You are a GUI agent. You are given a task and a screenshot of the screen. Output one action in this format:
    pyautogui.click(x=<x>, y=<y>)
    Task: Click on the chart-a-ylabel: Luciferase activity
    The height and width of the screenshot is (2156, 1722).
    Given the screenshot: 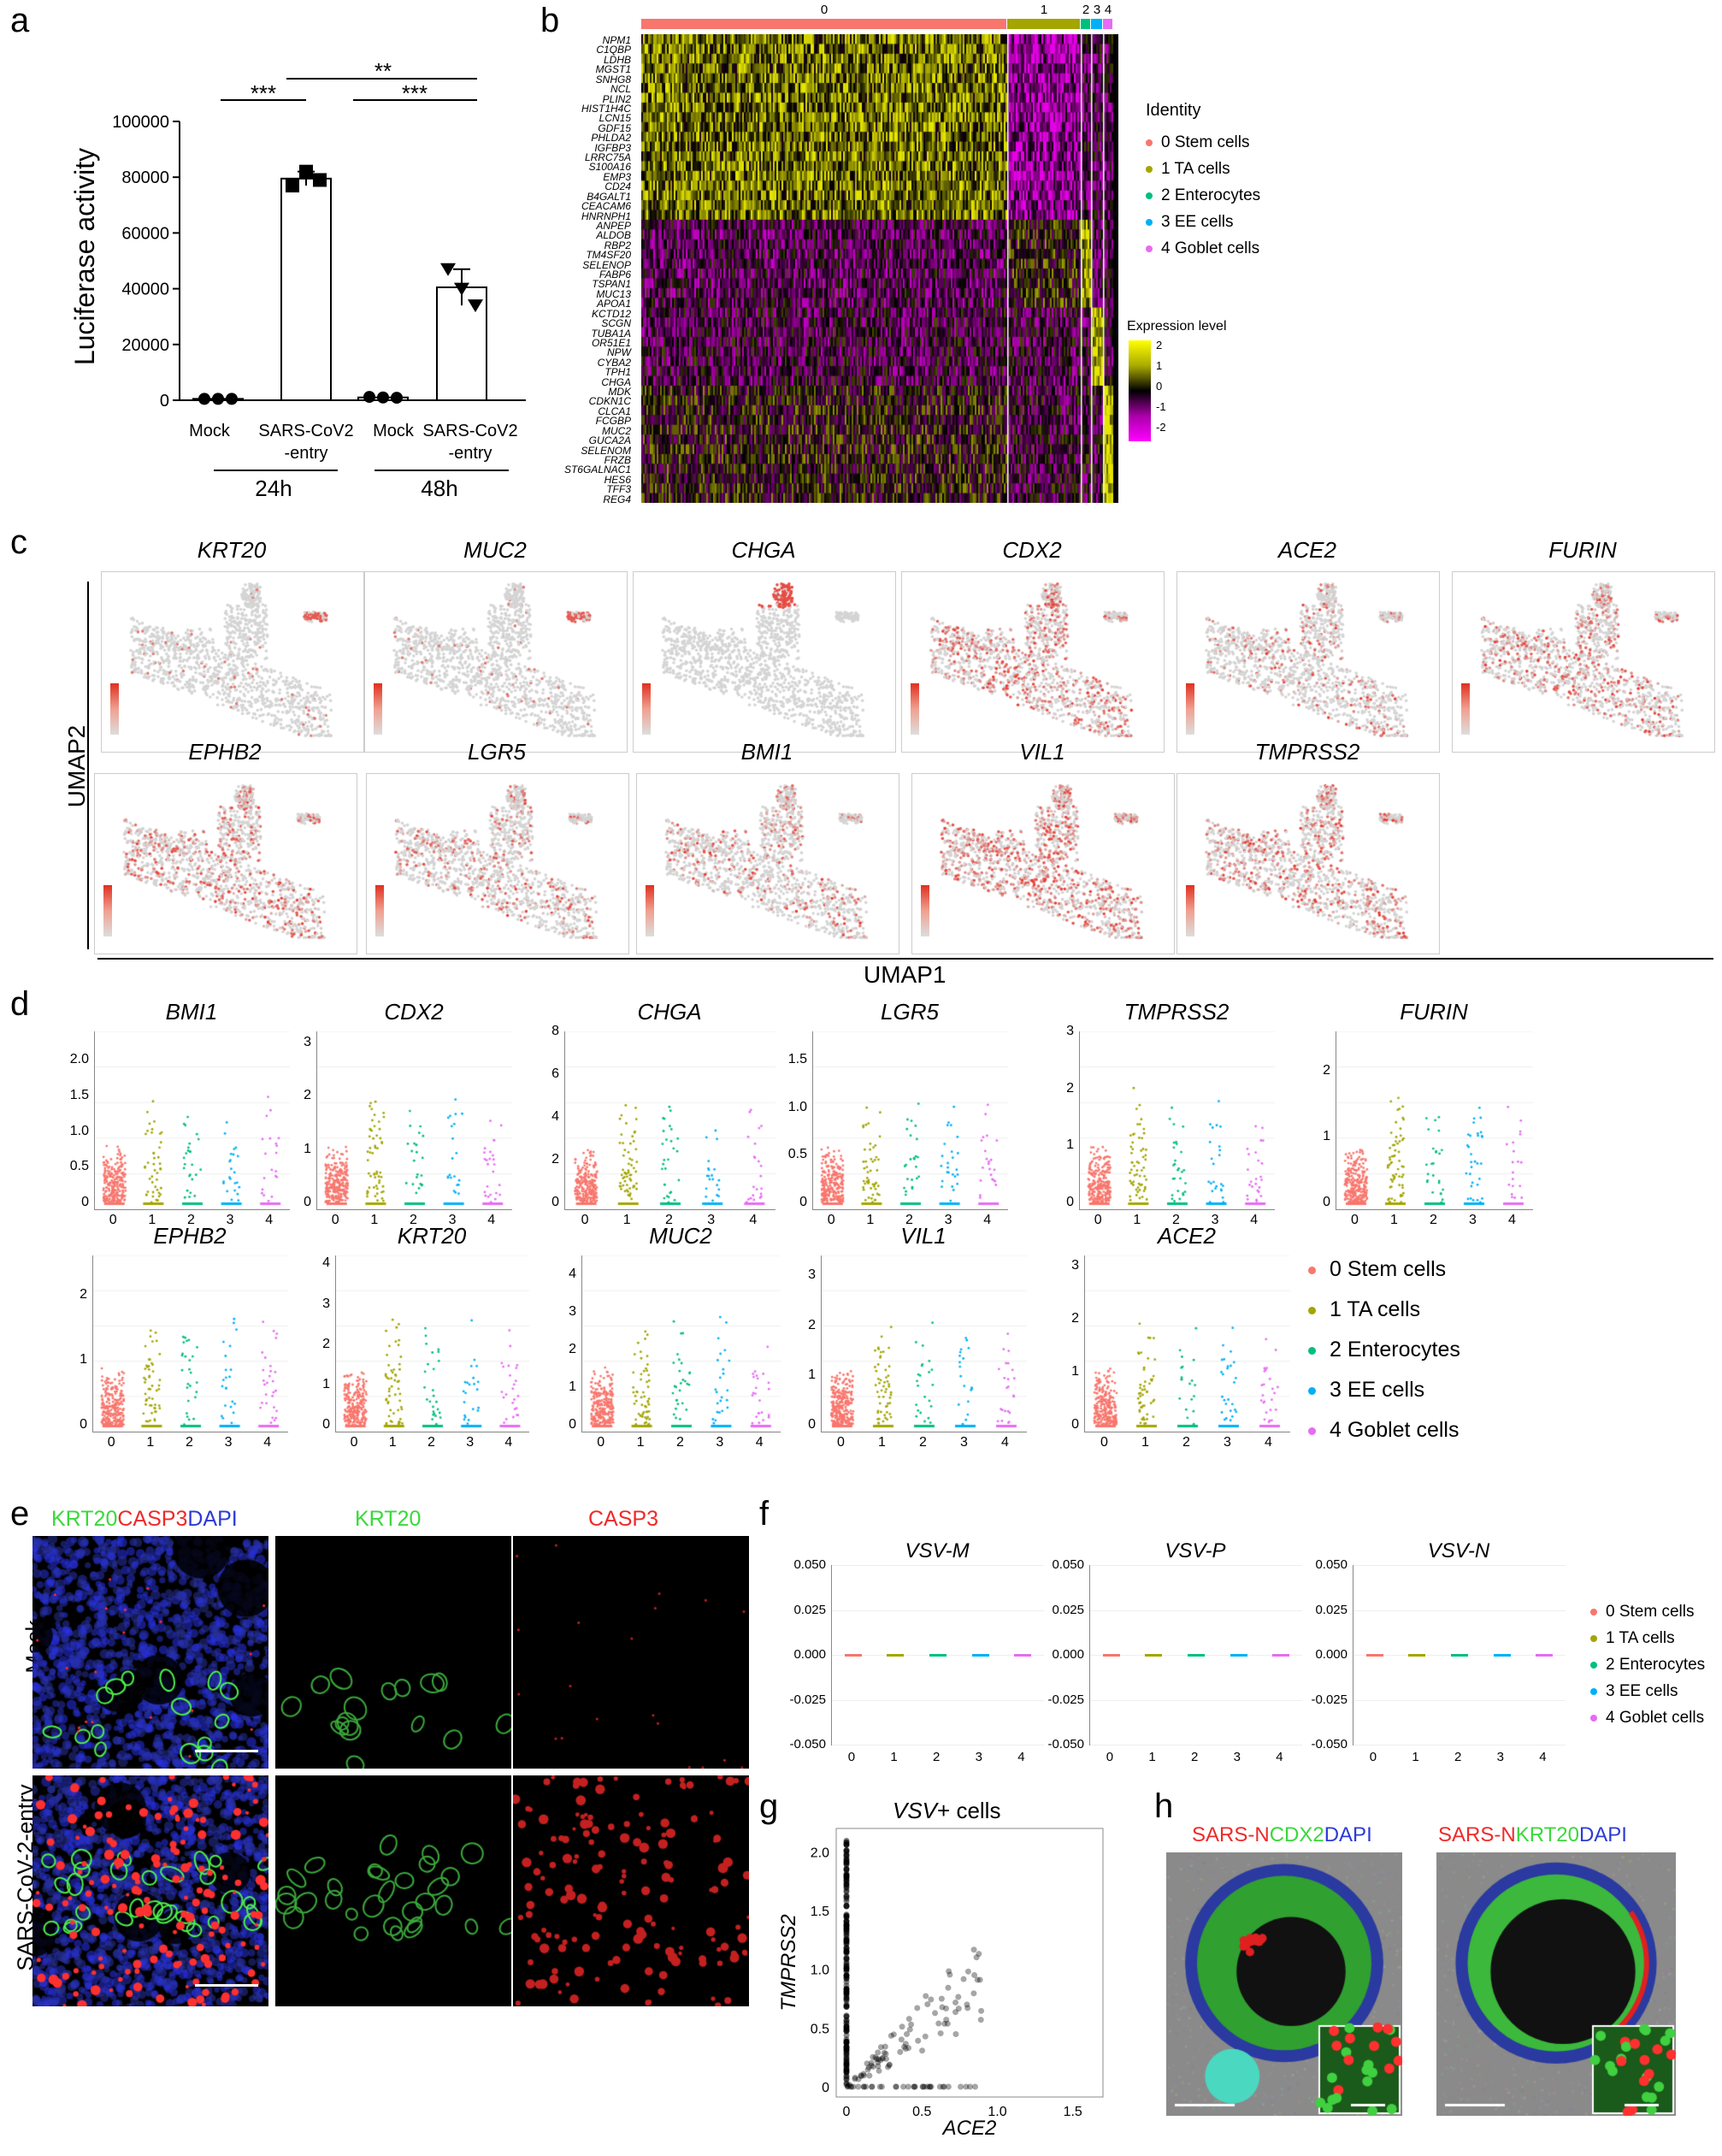 What is the action you would take?
    pyautogui.click(x=84, y=256)
    